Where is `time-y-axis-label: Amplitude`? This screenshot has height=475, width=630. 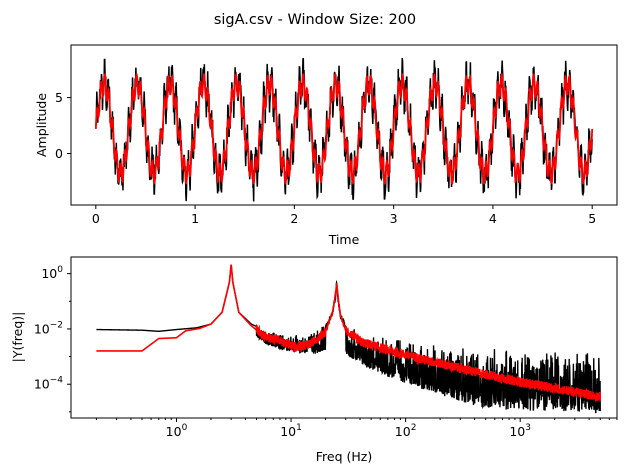
time-y-axis-label: Amplitude is located at coordinates (41, 125).